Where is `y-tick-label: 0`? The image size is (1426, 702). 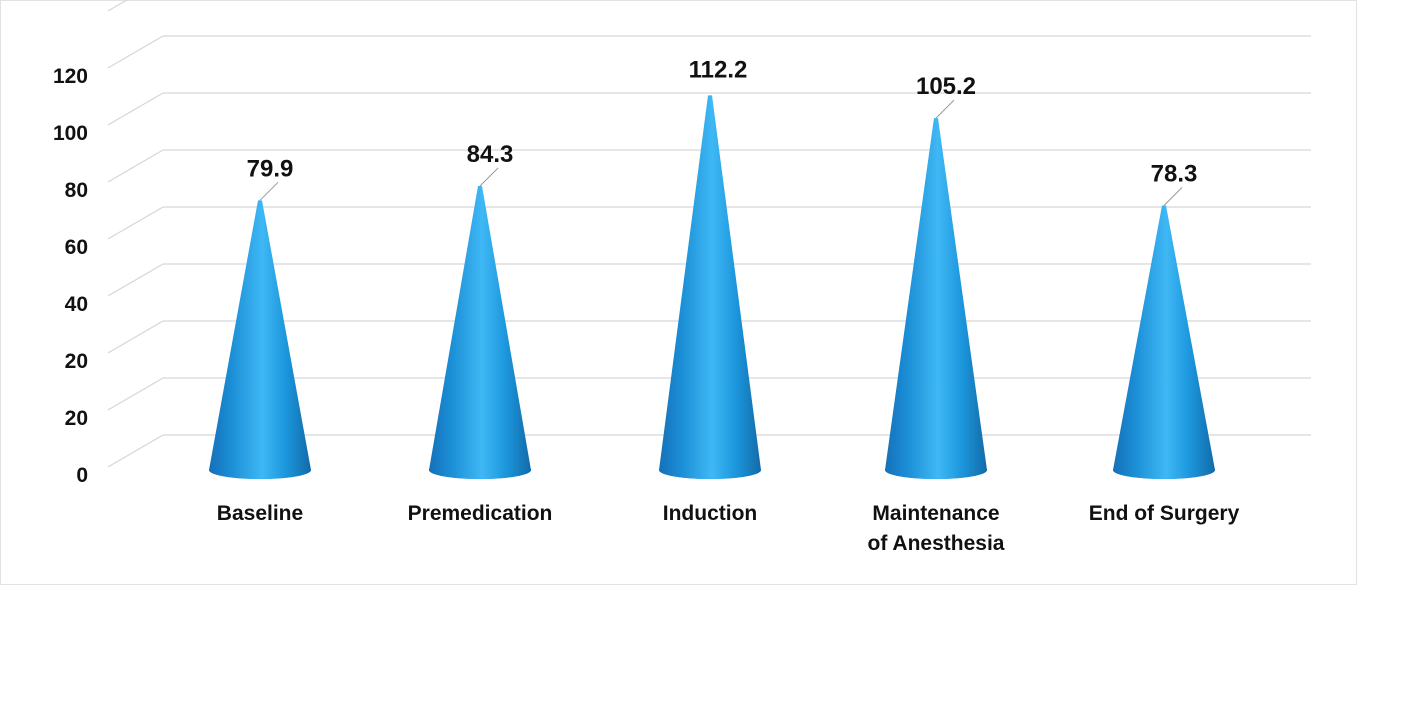 y-tick-label: 0 is located at coordinates (82, 475).